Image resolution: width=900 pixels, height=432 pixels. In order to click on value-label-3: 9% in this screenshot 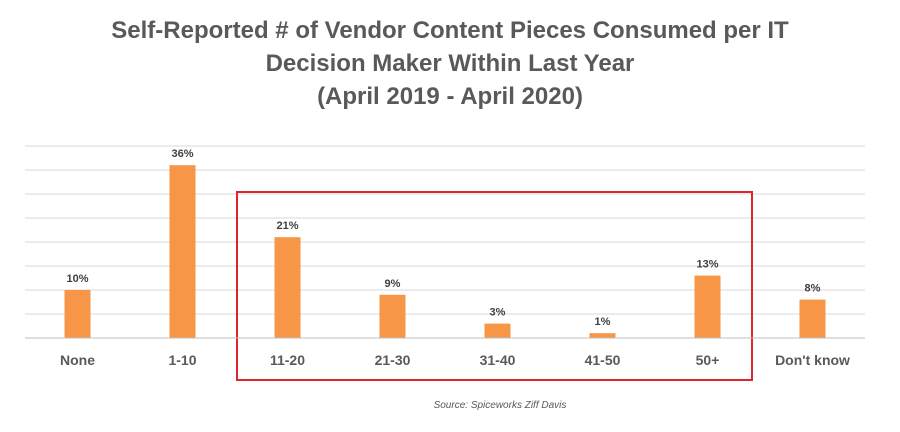, I will do `click(393, 284)`.